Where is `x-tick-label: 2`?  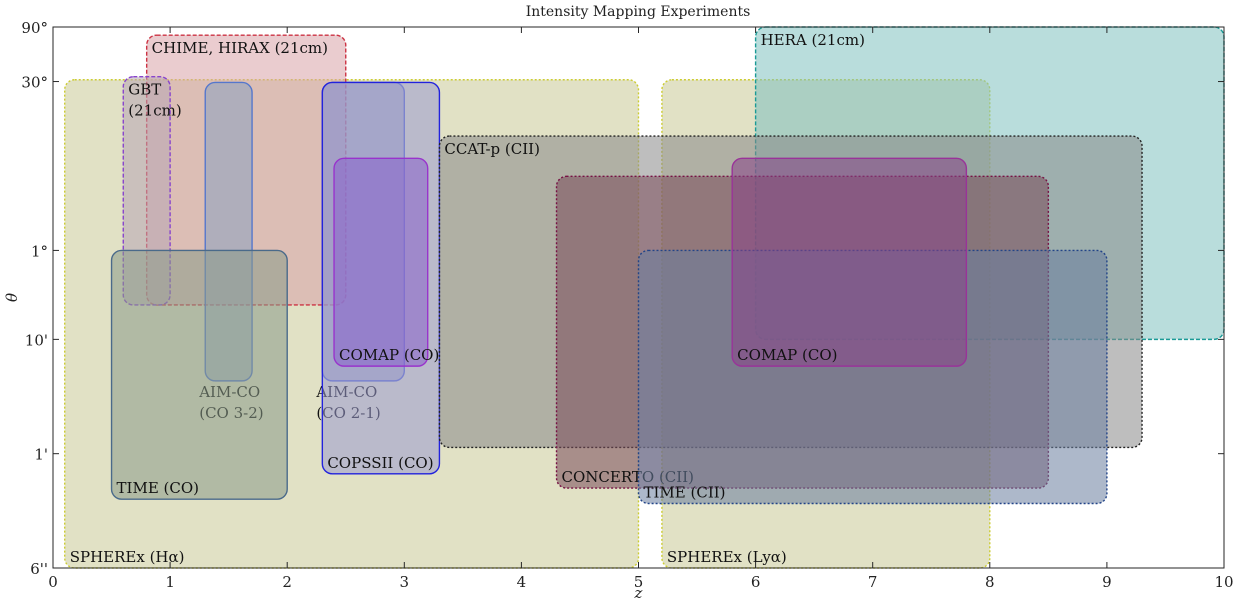
x-tick-label: 2 is located at coordinates (287, 582).